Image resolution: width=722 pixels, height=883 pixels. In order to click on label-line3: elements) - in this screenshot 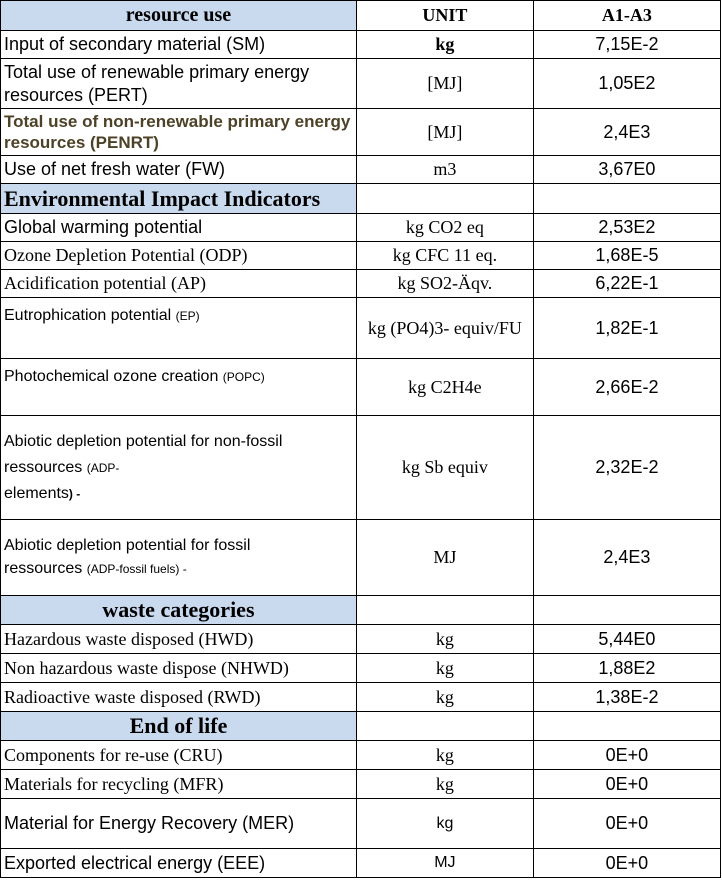, I will do `click(178, 494)`.